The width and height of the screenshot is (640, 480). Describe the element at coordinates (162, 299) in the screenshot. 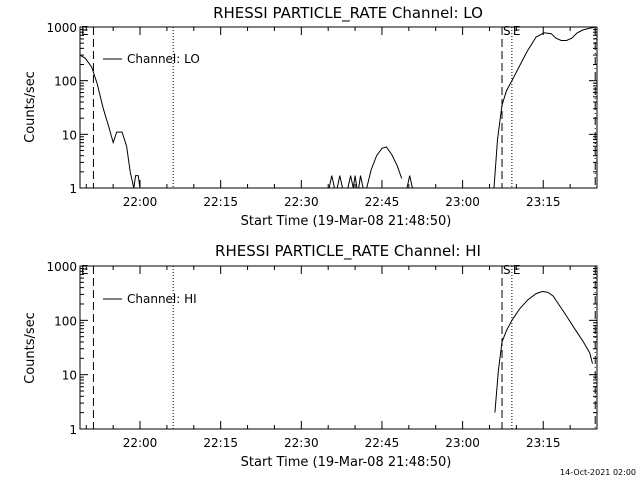

I see `legend-entry: Channel: HI` at that location.